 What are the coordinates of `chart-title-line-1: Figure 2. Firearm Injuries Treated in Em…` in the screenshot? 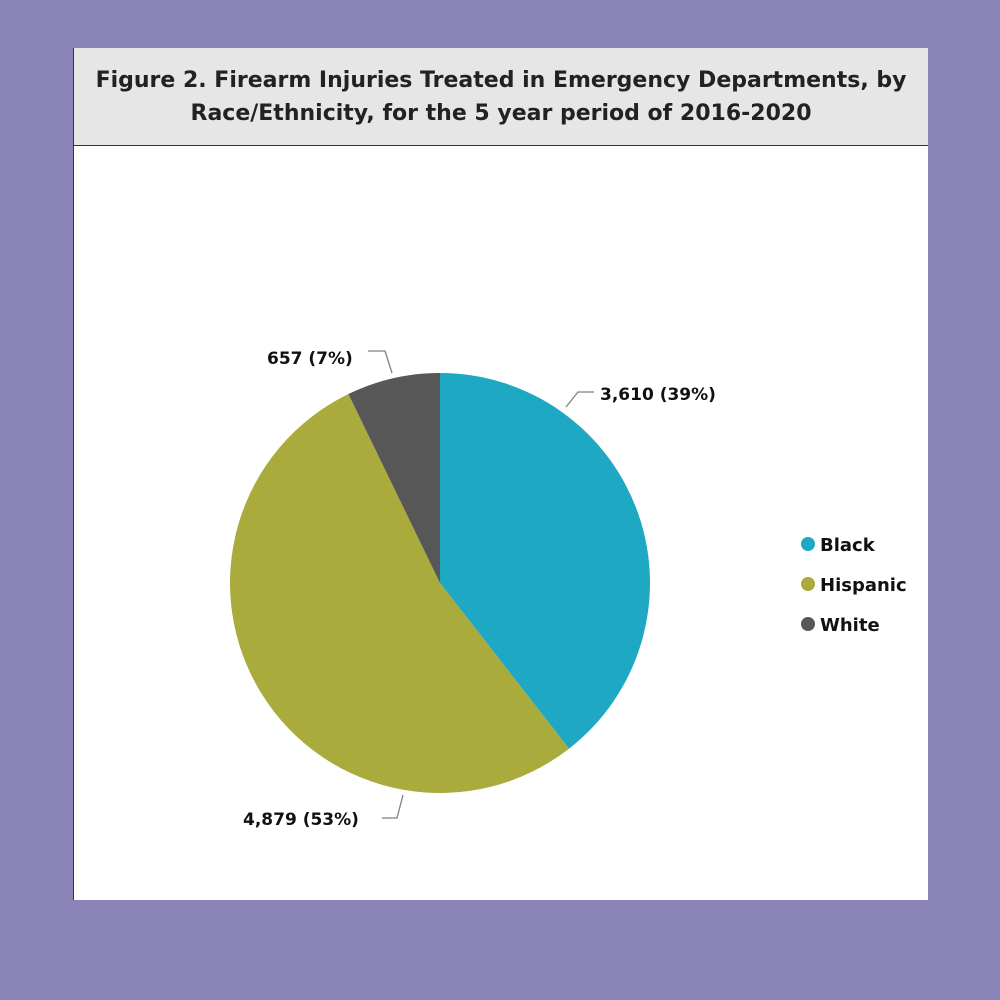 It's located at (501, 80).